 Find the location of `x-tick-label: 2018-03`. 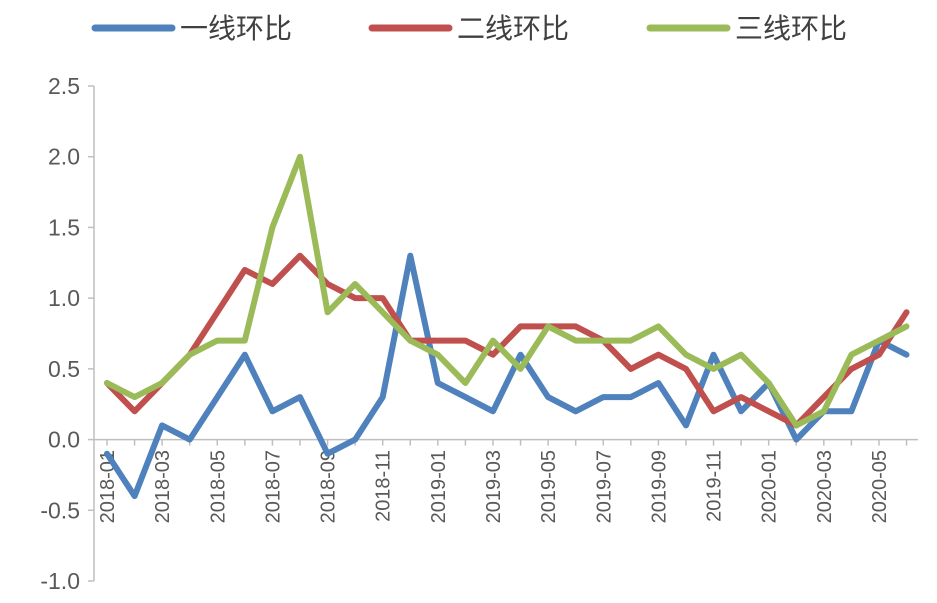

x-tick-label: 2018-03 is located at coordinates (163, 486).